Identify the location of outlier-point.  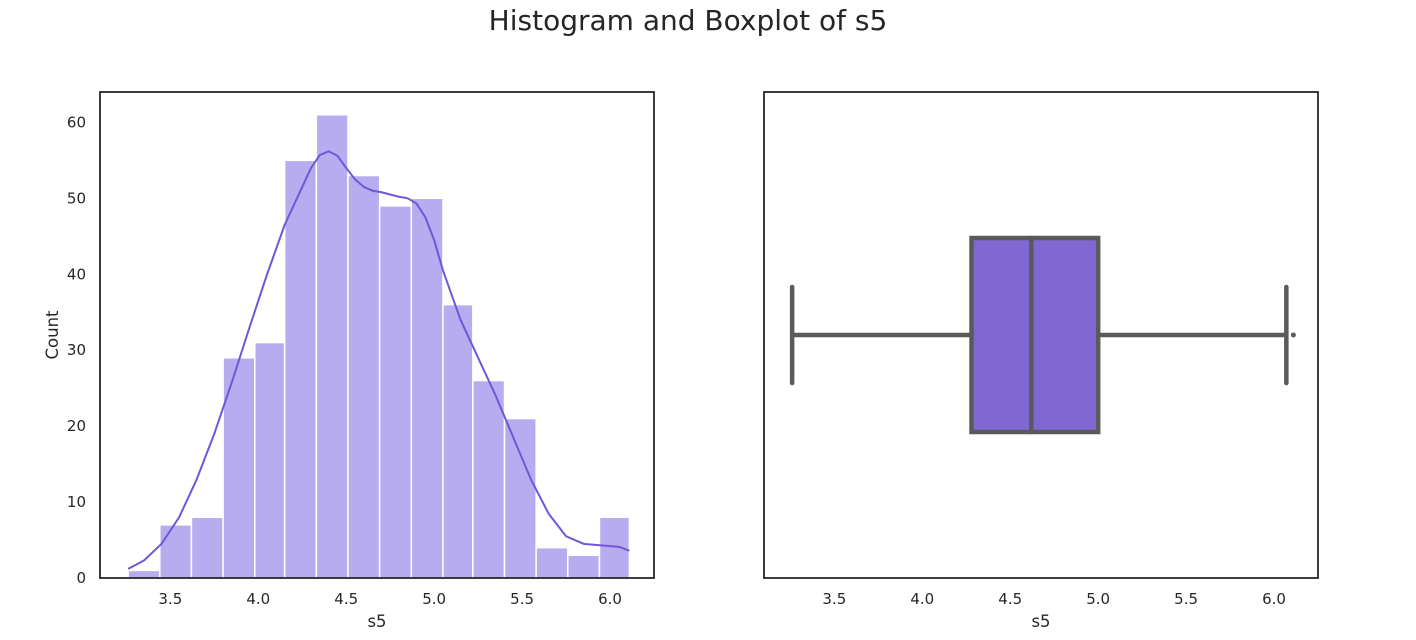
(1293, 335).